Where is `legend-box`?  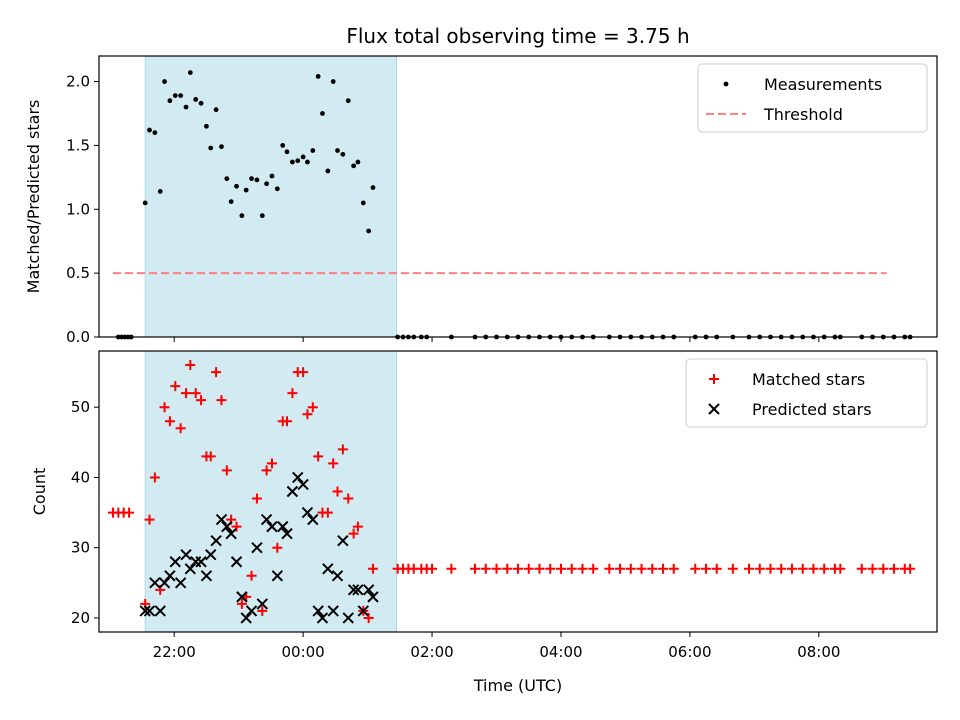 legend-box is located at coordinates (806, 393).